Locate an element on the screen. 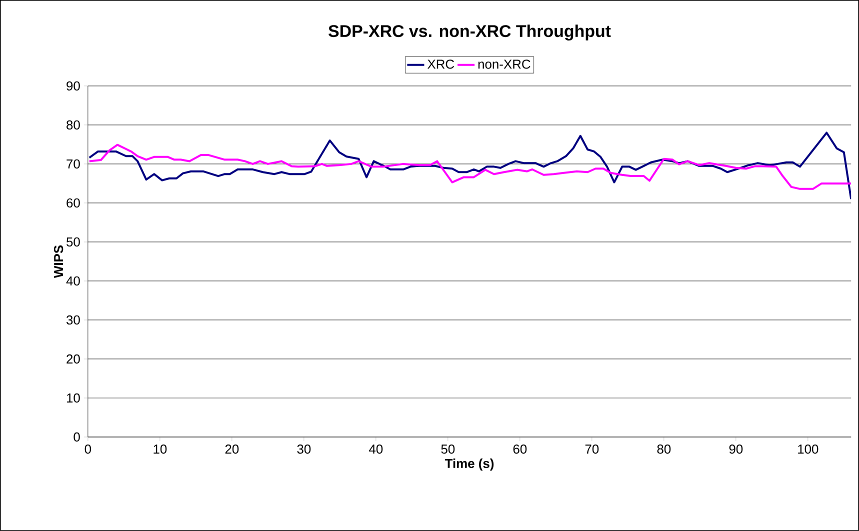 The height and width of the screenshot is (531, 859). y-tick-label: 80 is located at coordinates (73, 125).